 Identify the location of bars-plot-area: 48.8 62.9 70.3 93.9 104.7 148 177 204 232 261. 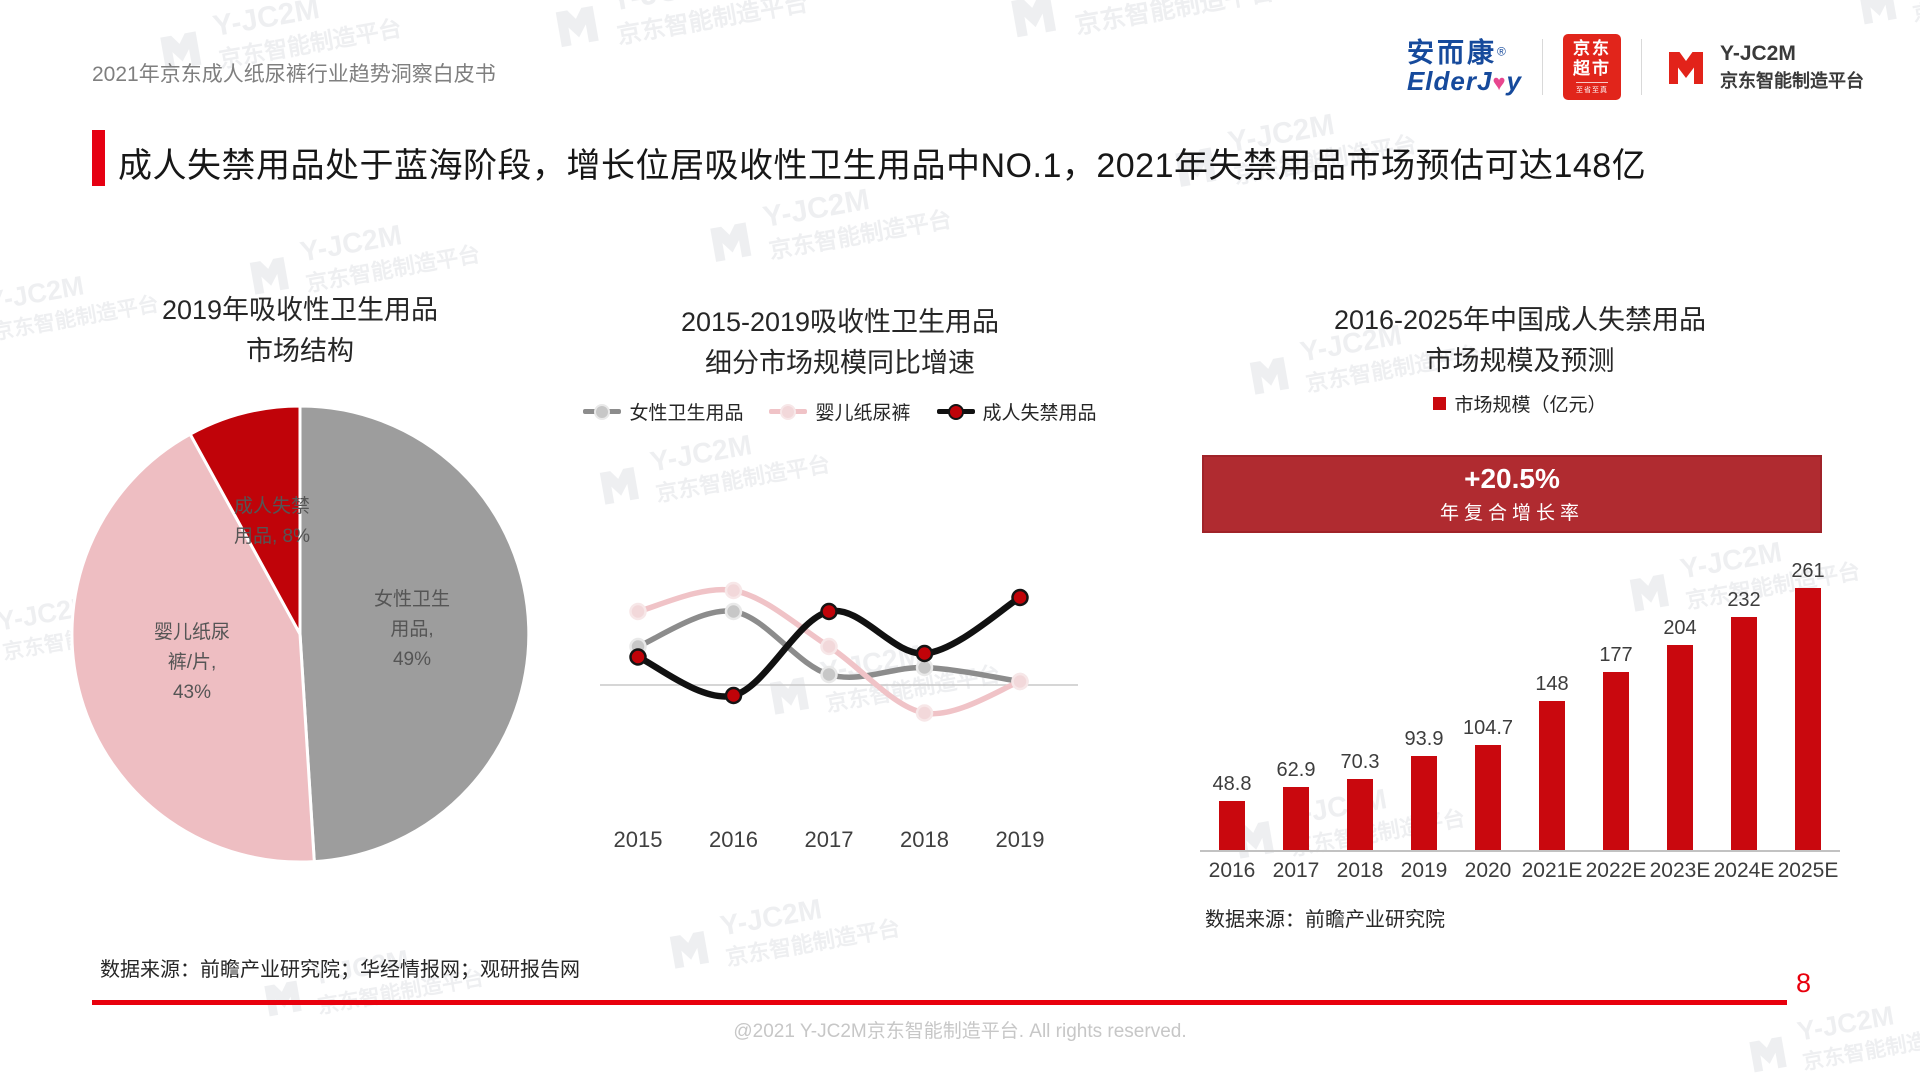
(1520, 704).